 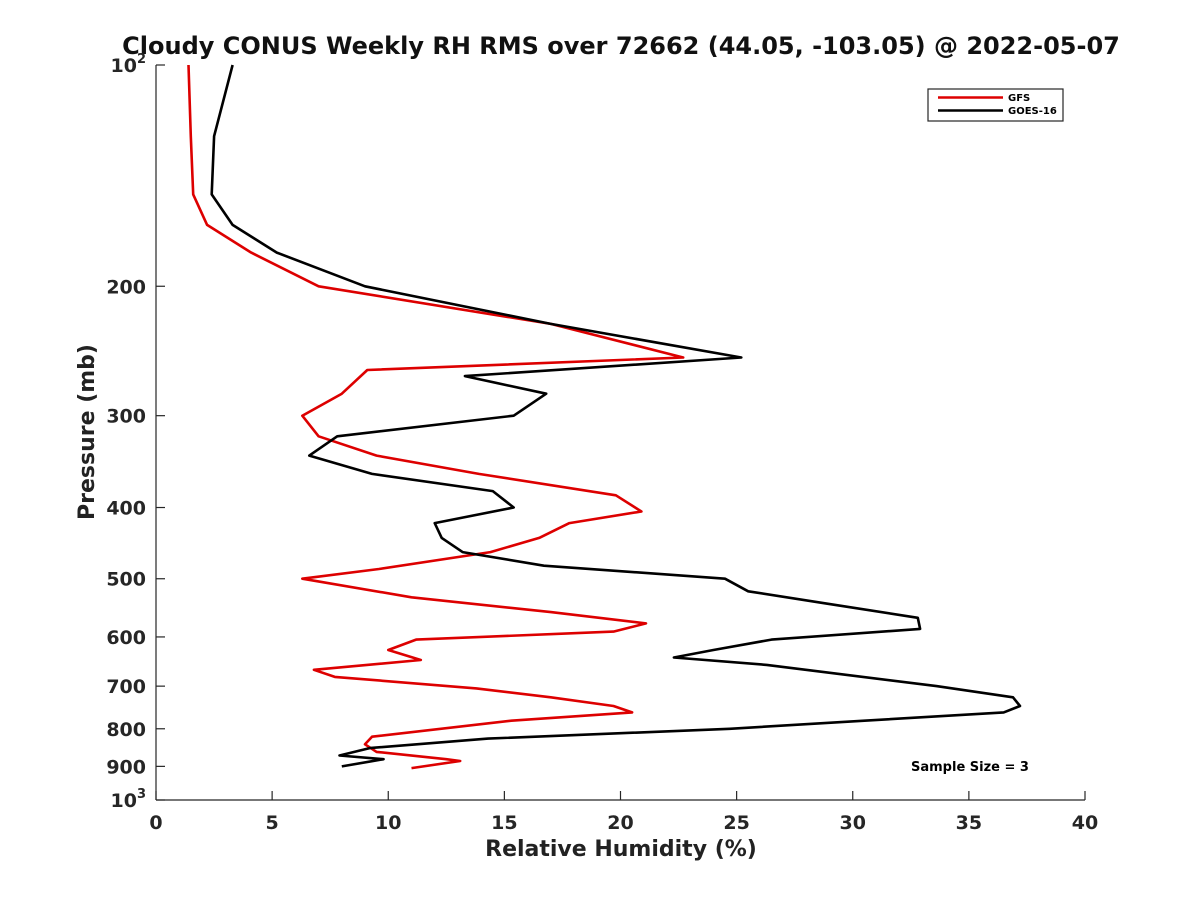 I want to click on y-tick-label: 10³, so click(x=129, y=799).